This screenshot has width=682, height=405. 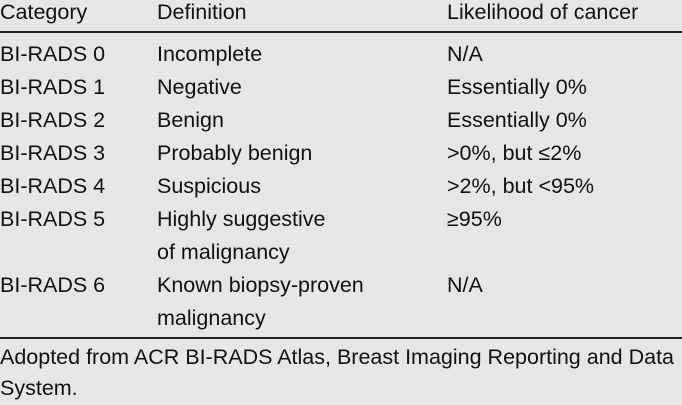 I want to click on cell-category: BI-RADS 0, so click(x=53, y=54).